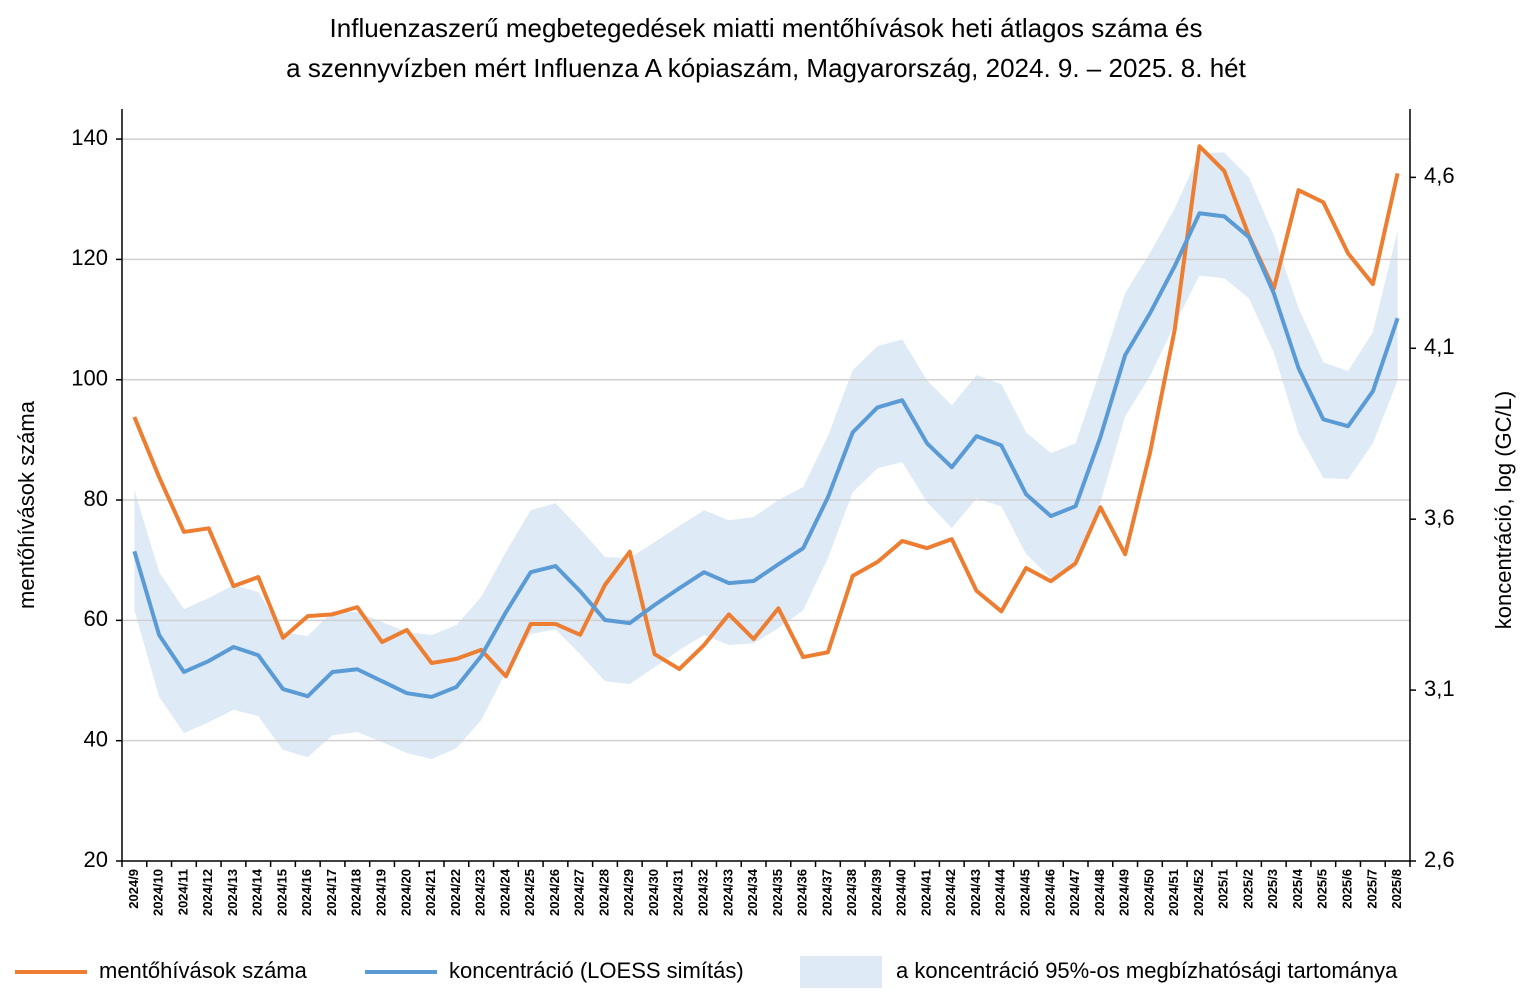 This screenshot has height=997, width=1526. What do you see at coordinates (1099, 892) in the screenshot?
I see `x-tick-label: 2024/48` at bounding box center [1099, 892].